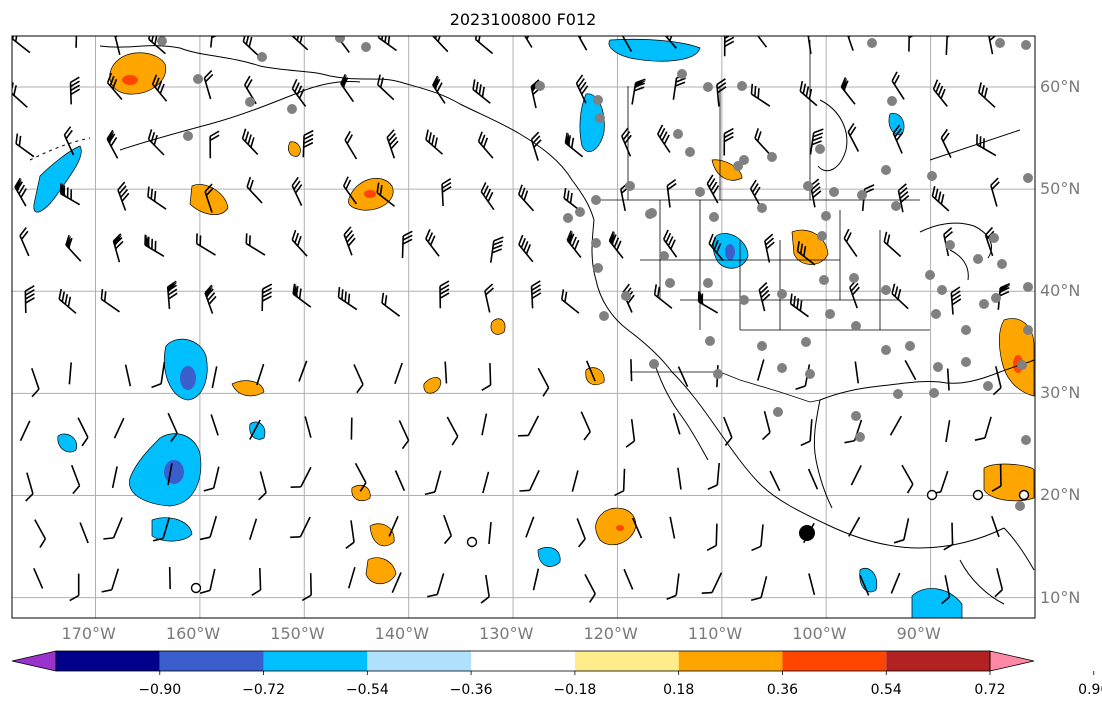  What do you see at coordinates (679, 690) in the screenshot?
I see `colorbar-tick-label: 0.18` at bounding box center [679, 690].